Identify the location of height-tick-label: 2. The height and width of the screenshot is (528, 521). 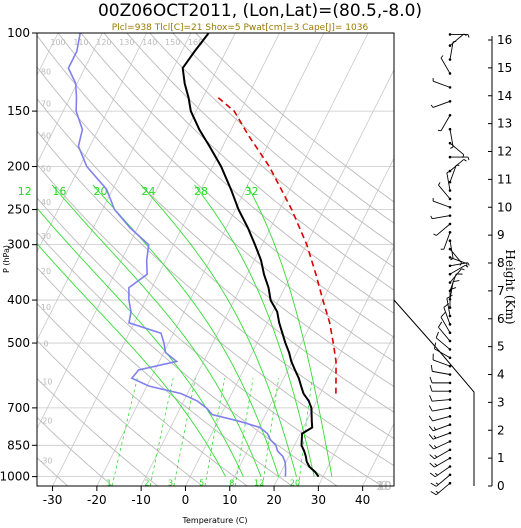
(501, 430).